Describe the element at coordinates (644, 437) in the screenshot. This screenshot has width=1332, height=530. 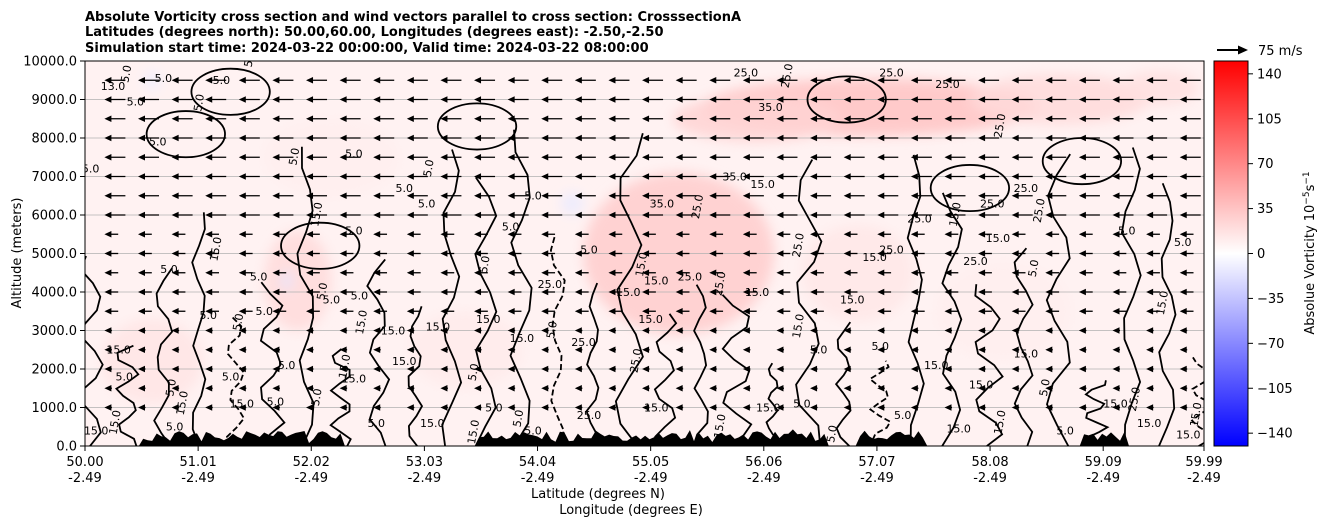
I see `terrain` at that location.